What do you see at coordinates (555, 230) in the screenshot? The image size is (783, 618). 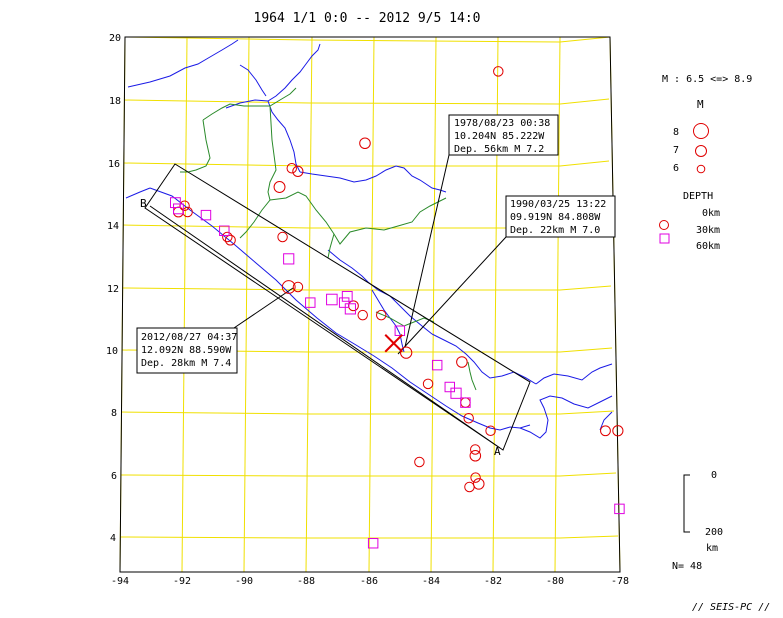 I see `callout-line: Dep. 22km M 7.0` at bounding box center [555, 230].